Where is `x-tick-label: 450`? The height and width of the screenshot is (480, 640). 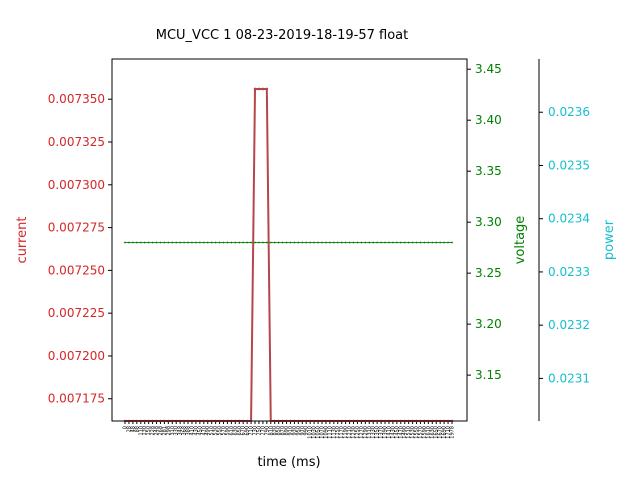 x-tick-label: 450 is located at coordinates (200, 431).